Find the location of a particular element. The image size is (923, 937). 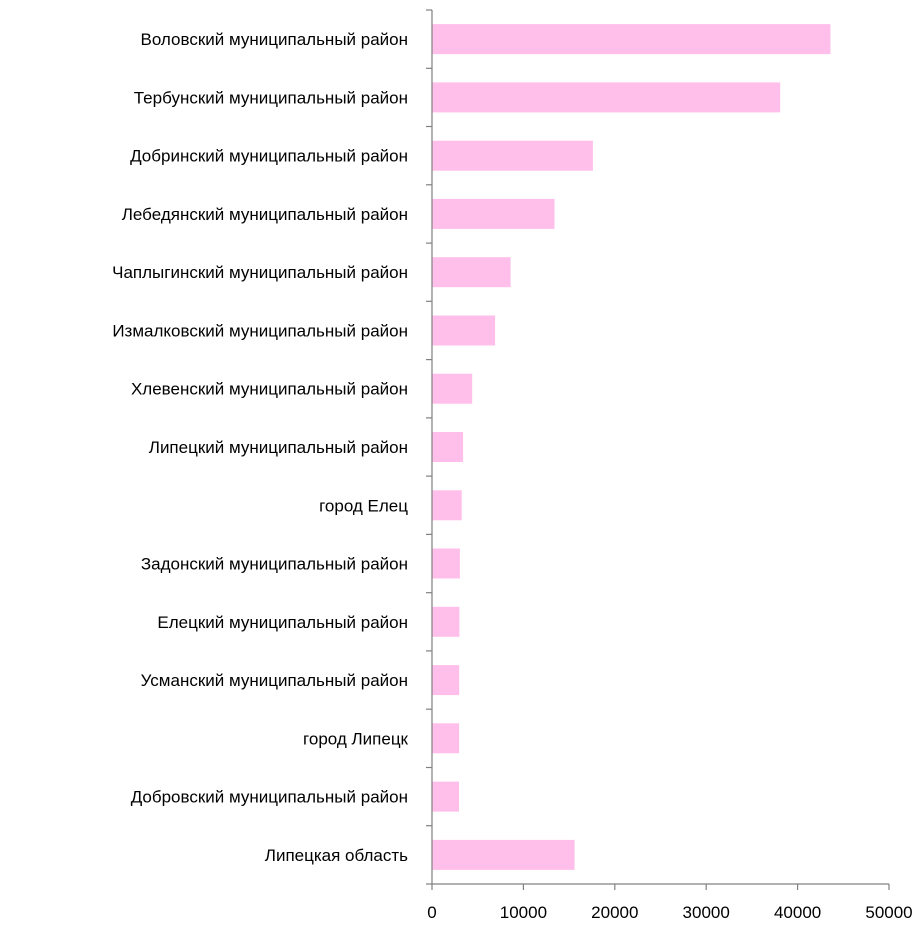

category-label-0: Воловский муниципальный район is located at coordinates (274, 39).